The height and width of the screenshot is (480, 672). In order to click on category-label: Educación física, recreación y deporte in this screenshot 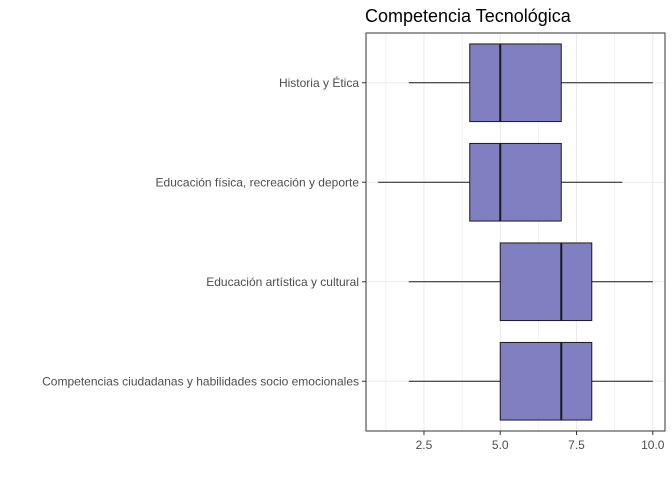, I will do `click(258, 182)`.